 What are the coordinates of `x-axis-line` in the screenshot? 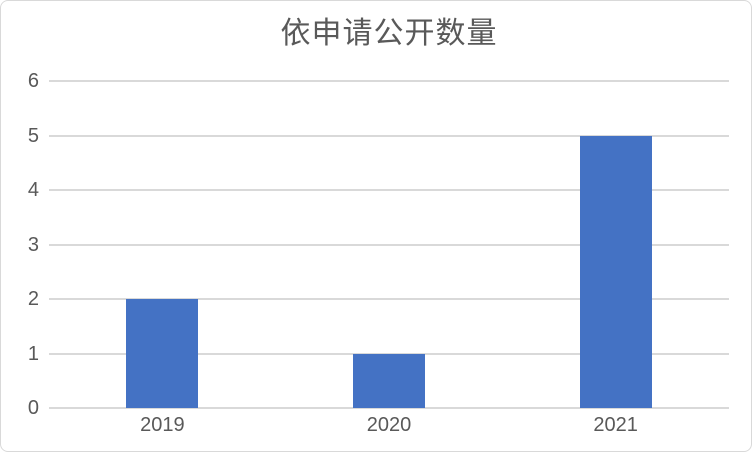 It's located at (389, 408).